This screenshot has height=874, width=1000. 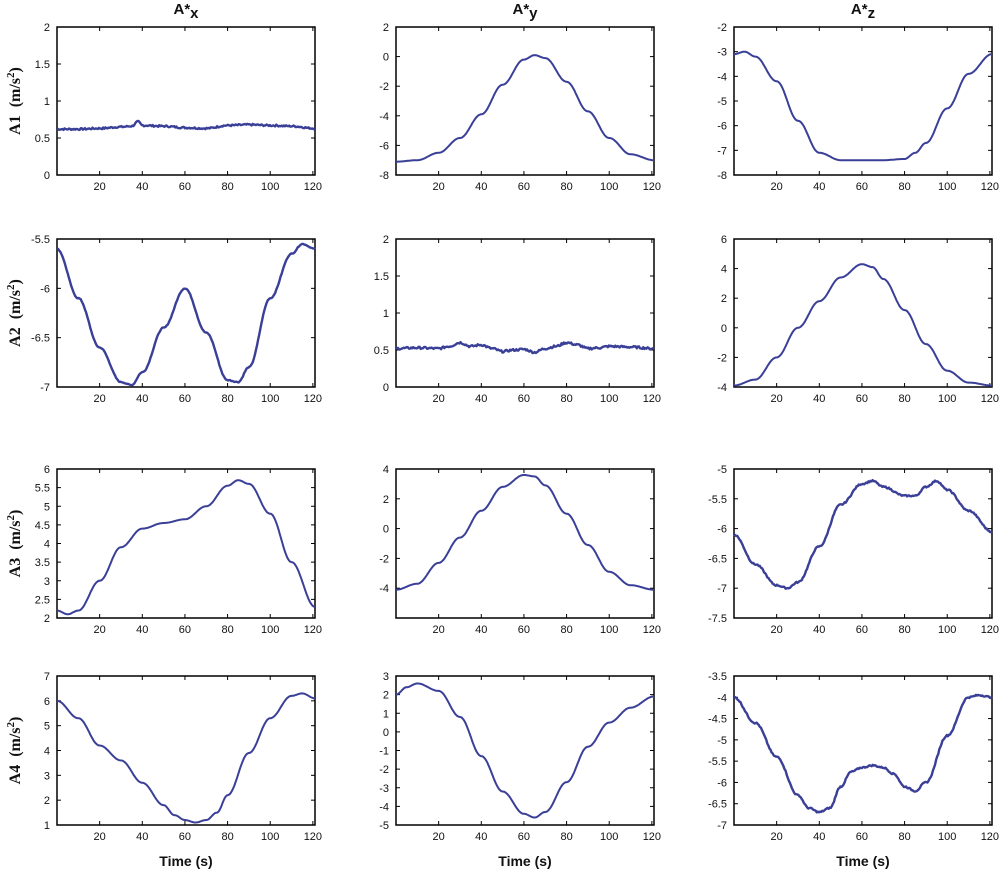 What do you see at coordinates (872, 13) in the screenshot?
I see `column-title-subscript: z` at bounding box center [872, 13].